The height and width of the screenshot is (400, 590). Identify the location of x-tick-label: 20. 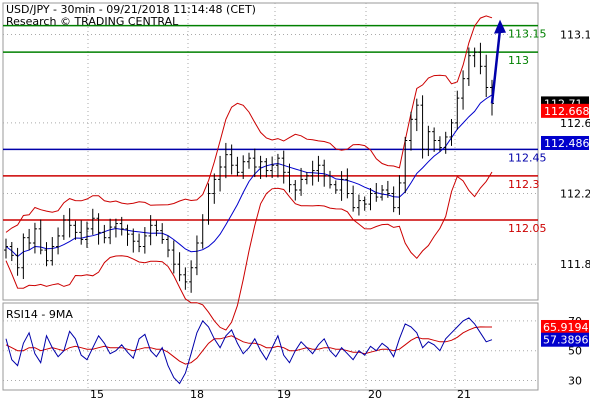
(375, 394).